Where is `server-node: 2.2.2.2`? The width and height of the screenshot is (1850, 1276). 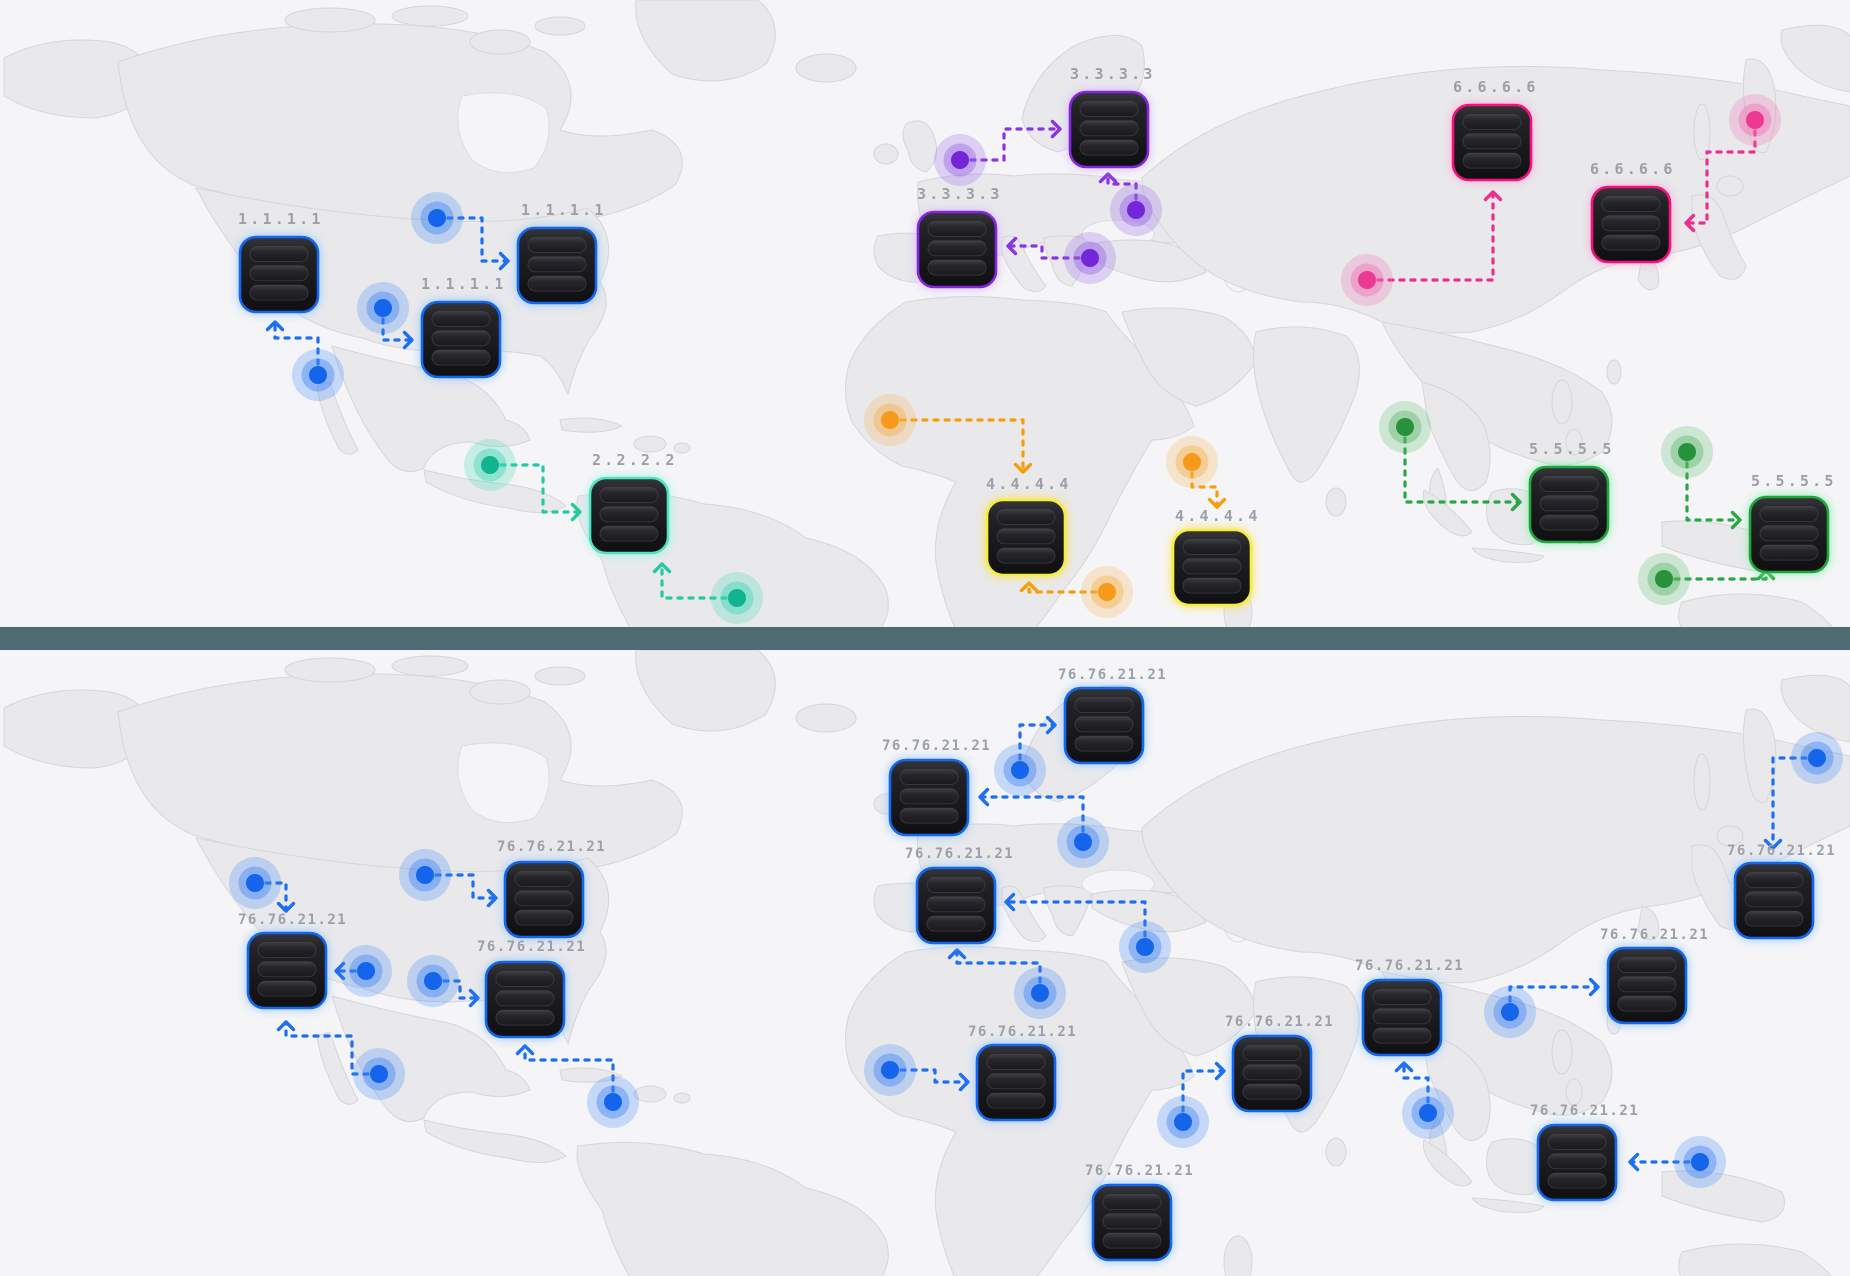
server-node: 2.2.2.2 is located at coordinates (633, 503).